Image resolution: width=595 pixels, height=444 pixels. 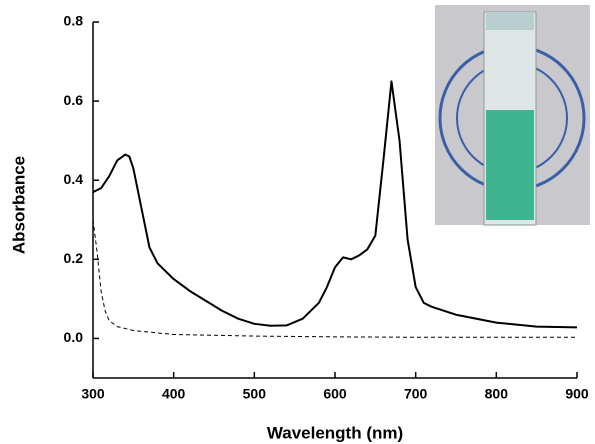 What do you see at coordinates (74, 179) in the screenshot?
I see `y-tick-label: 0.4` at bounding box center [74, 179].